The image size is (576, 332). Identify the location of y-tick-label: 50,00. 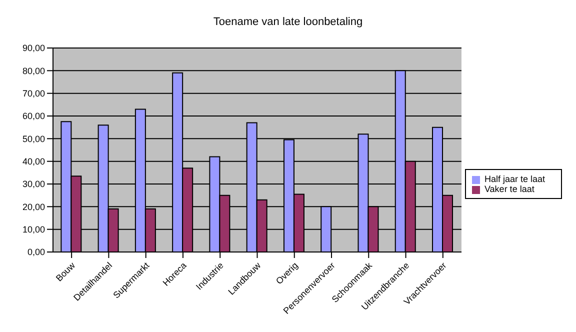
(33, 139).